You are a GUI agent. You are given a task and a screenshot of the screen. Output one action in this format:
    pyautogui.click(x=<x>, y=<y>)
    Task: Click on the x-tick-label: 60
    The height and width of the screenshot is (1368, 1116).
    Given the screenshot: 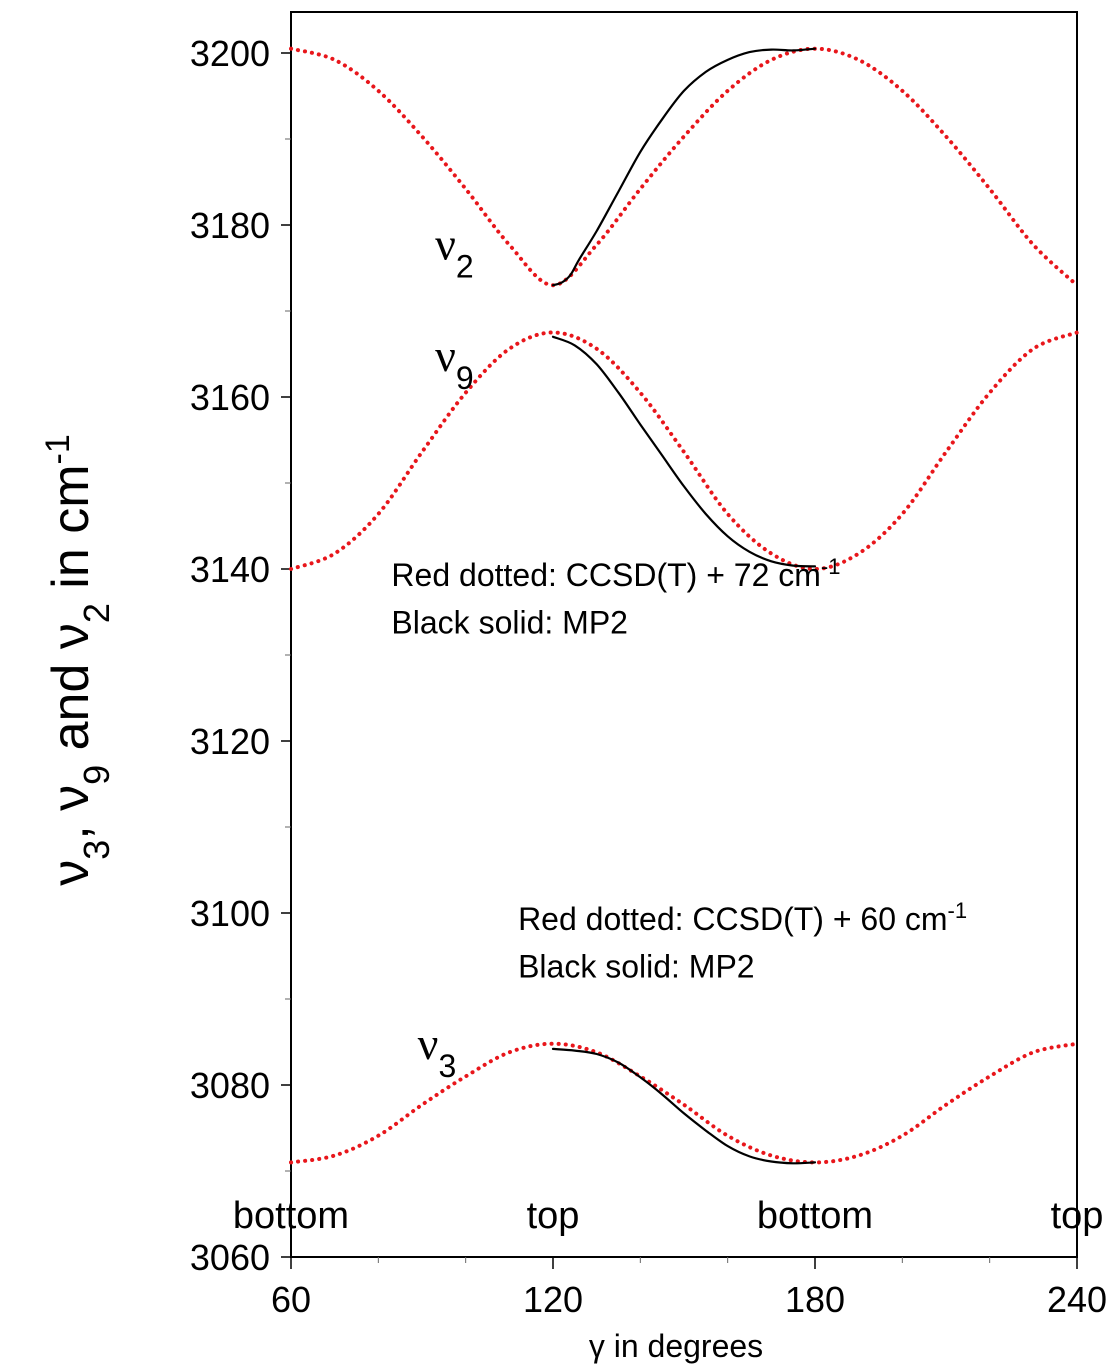 What is the action you would take?
    pyautogui.click(x=291, y=1299)
    